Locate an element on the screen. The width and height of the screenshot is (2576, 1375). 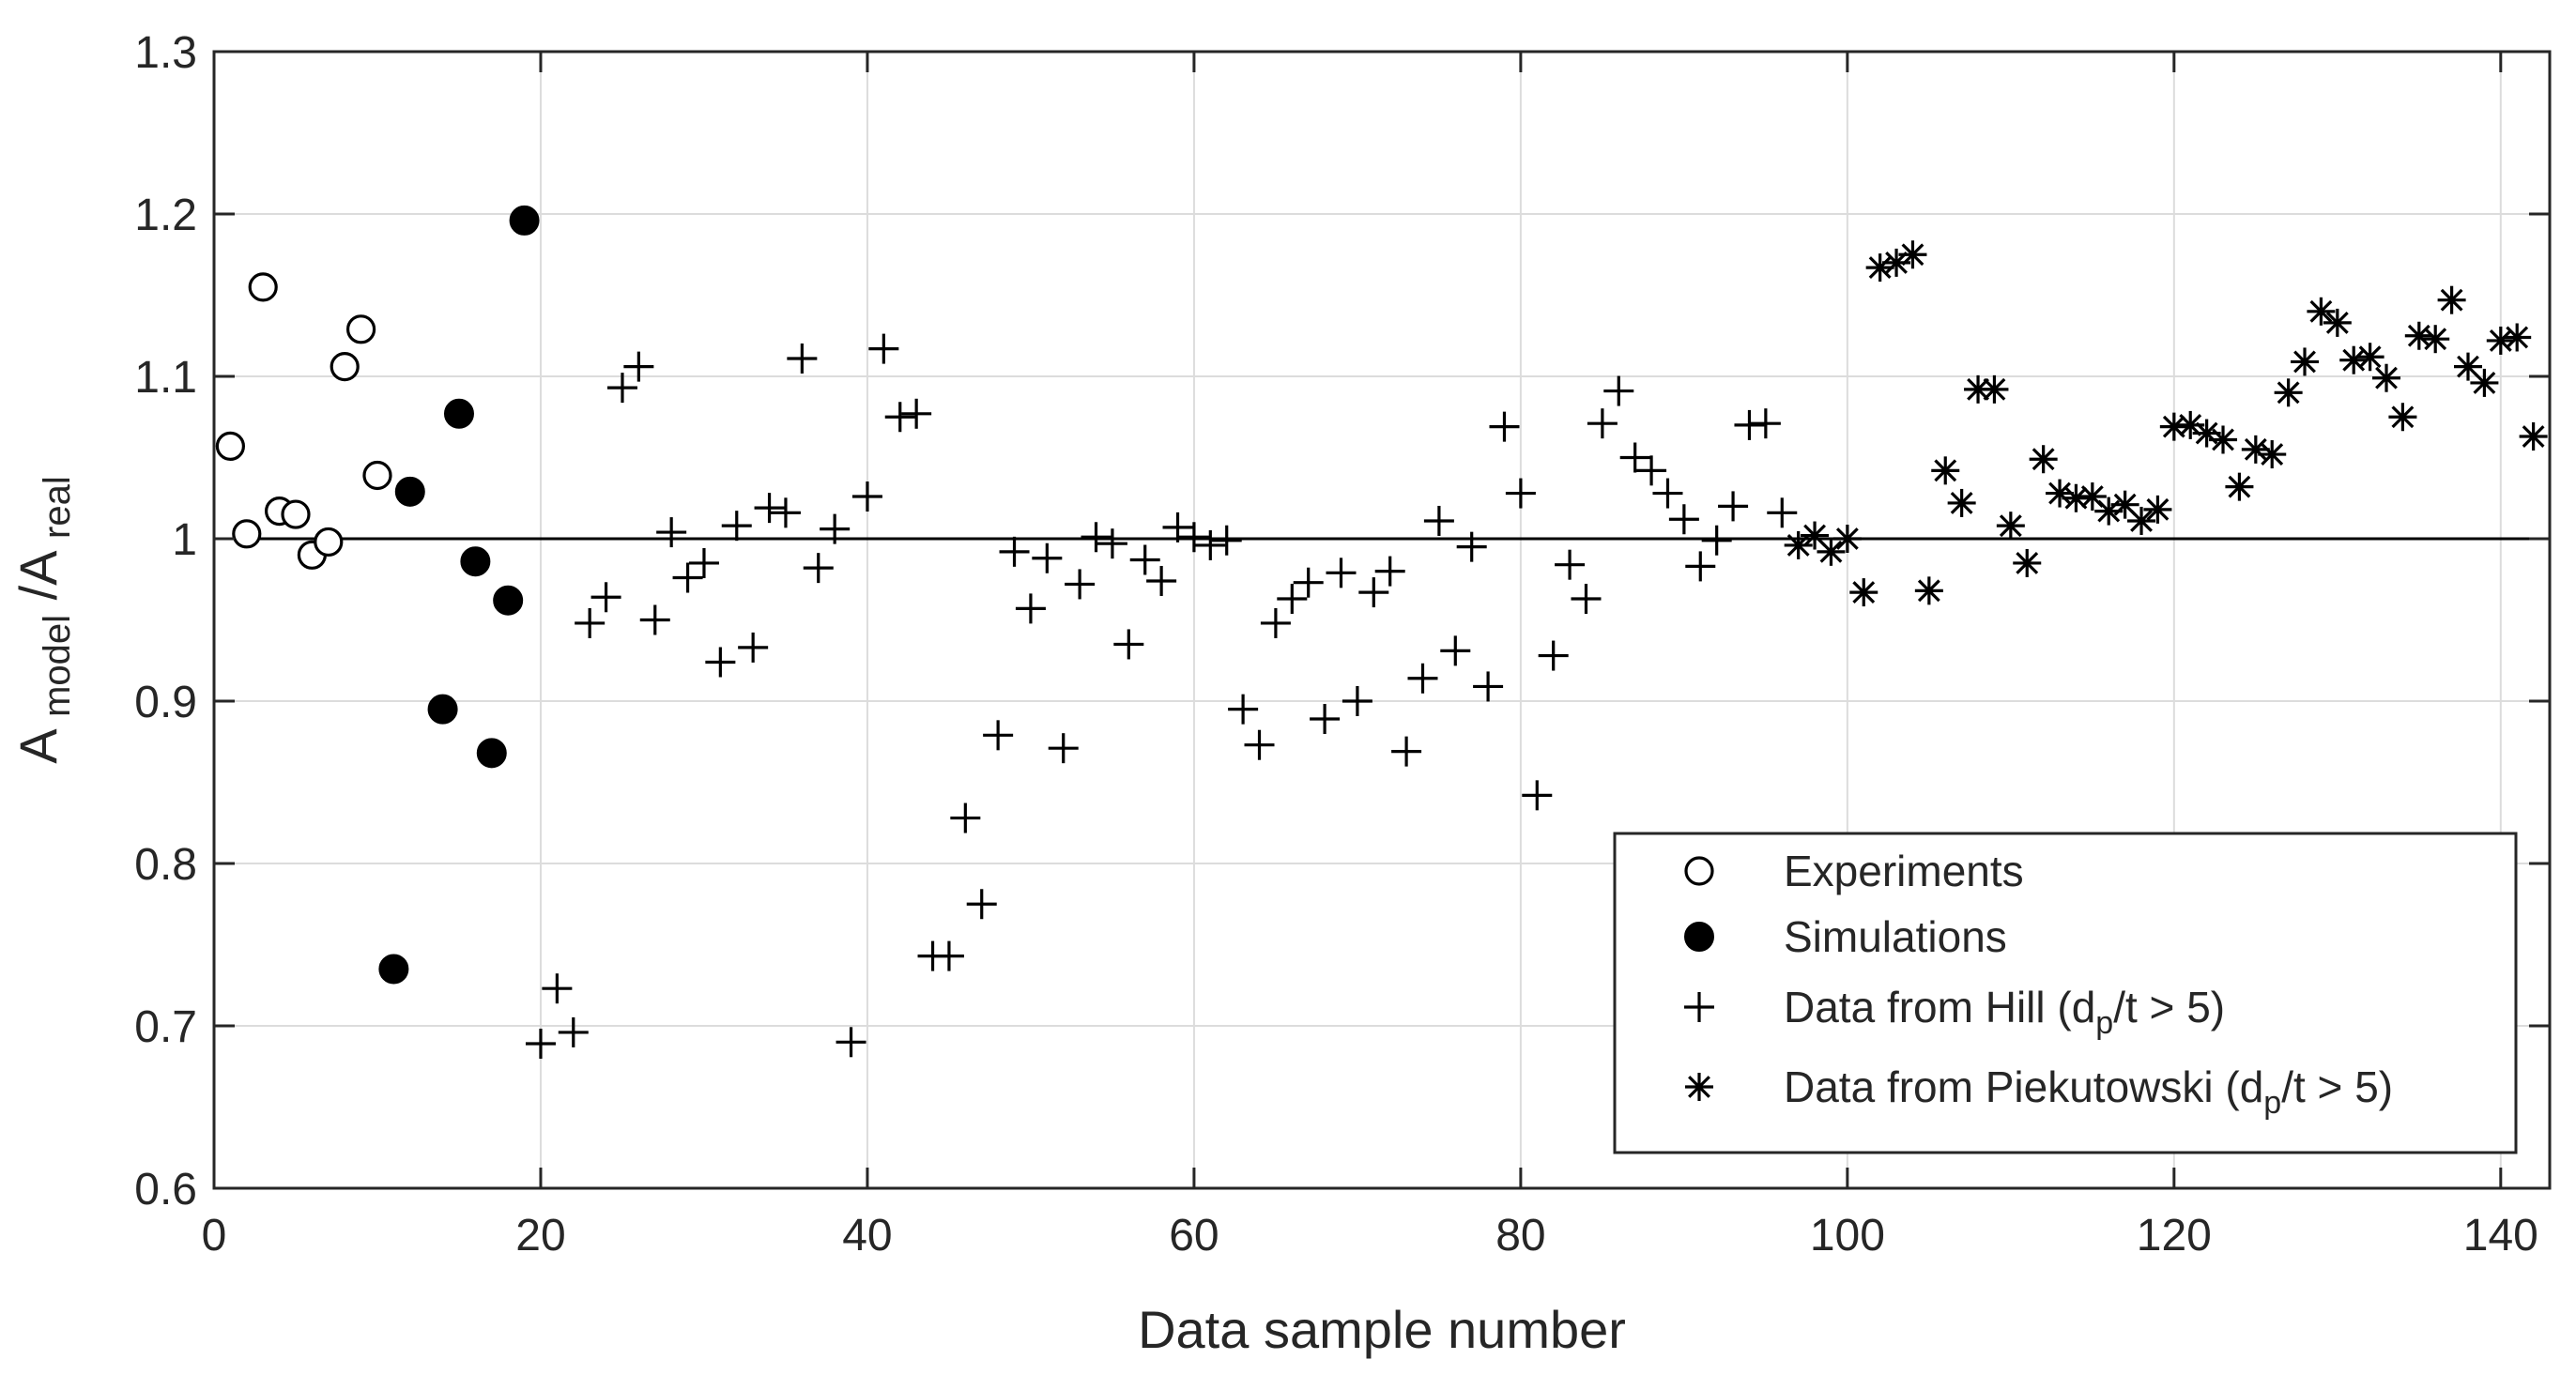
y-label-separator: /A is located at coordinates (38, 575).